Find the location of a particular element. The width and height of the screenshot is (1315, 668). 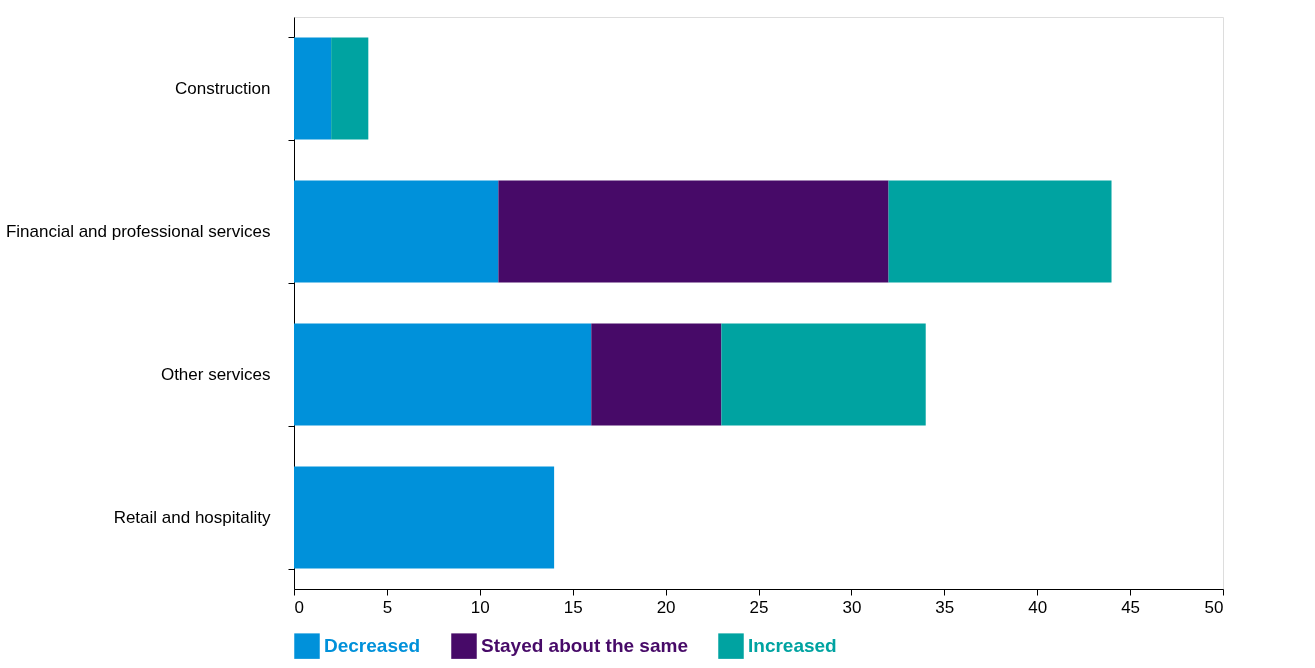

y-tick-label: Financial and professional services is located at coordinates (138, 231).